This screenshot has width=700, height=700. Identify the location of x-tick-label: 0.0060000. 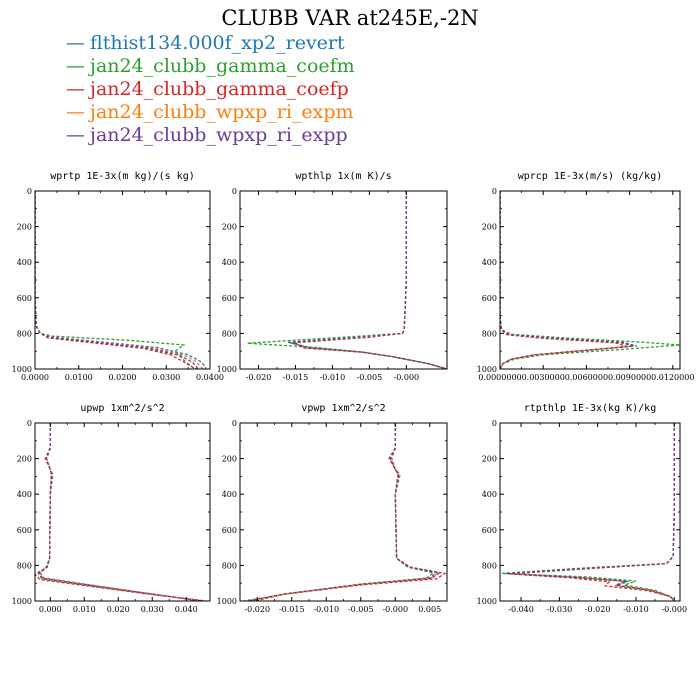
(586, 377).